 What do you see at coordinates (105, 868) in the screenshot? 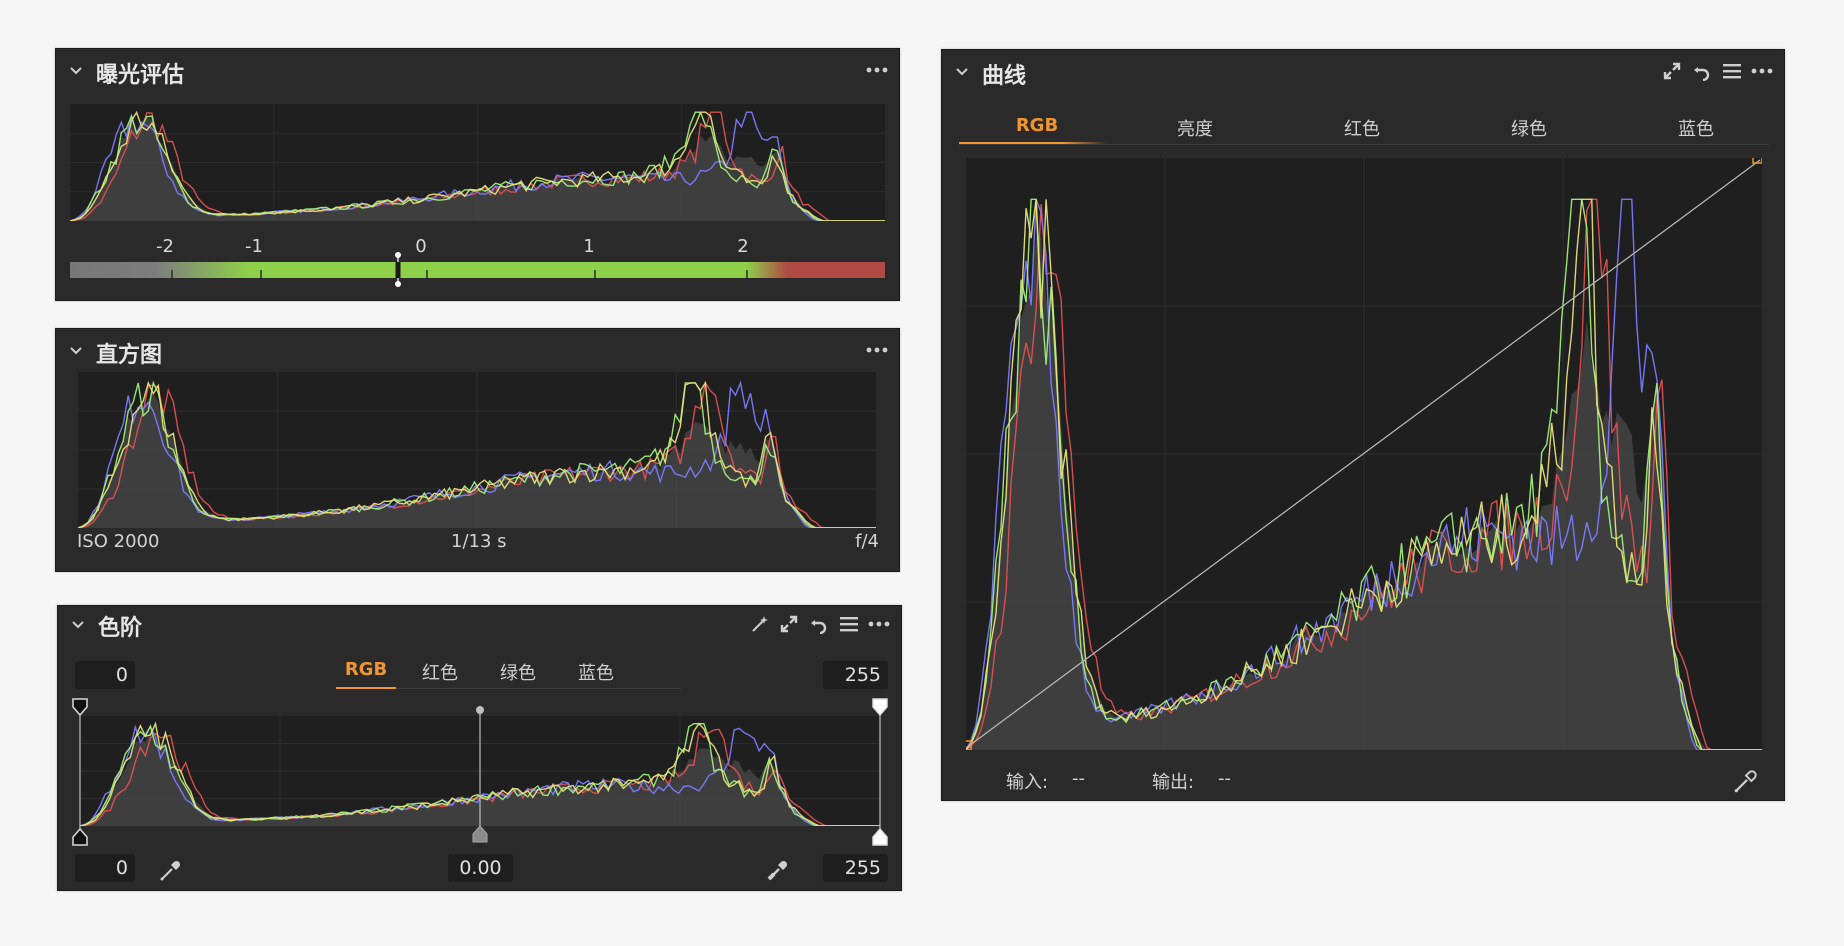
I see `output-low-field: 0` at bounding box center [105, 868].